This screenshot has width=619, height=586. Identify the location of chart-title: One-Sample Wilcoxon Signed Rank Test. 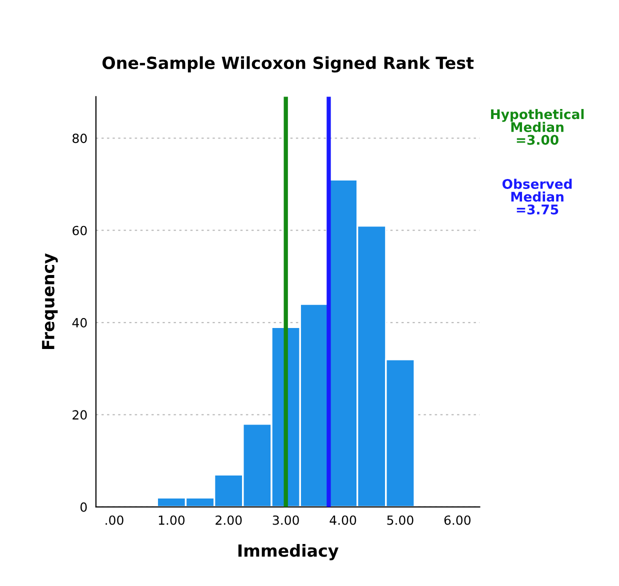
(288, 64).